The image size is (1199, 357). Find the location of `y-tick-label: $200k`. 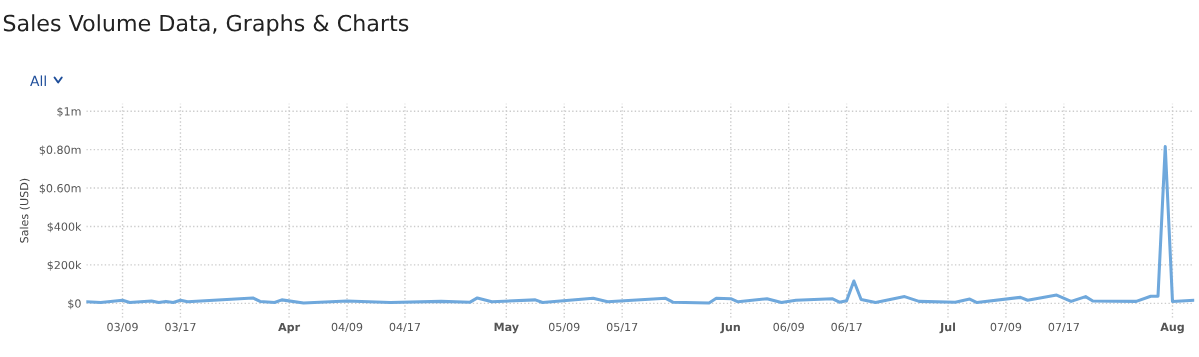

y-tick-label: $200k is located at coordinates (64, 265).